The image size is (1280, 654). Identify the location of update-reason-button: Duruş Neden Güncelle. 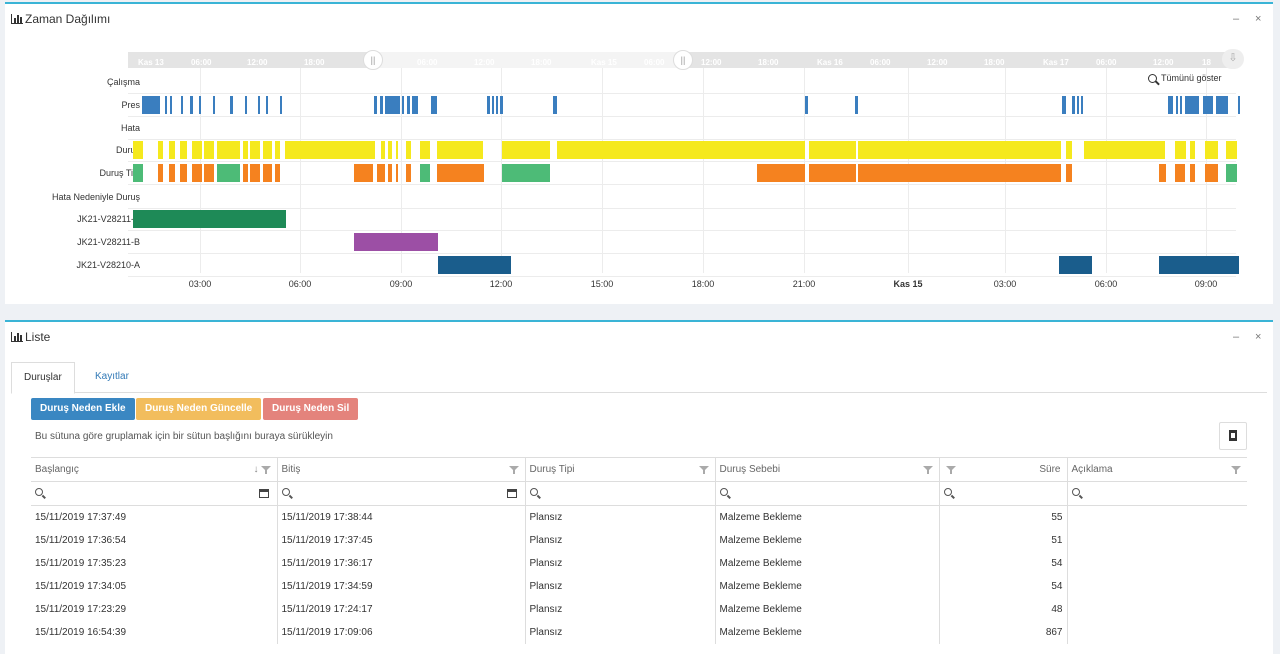
(199, 409).